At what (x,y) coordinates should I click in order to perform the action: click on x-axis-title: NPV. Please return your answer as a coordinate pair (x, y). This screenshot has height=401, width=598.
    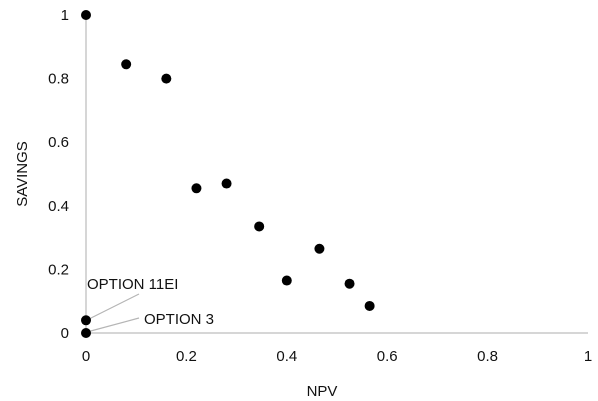
    Looking at the image, I should click on (322, 391).